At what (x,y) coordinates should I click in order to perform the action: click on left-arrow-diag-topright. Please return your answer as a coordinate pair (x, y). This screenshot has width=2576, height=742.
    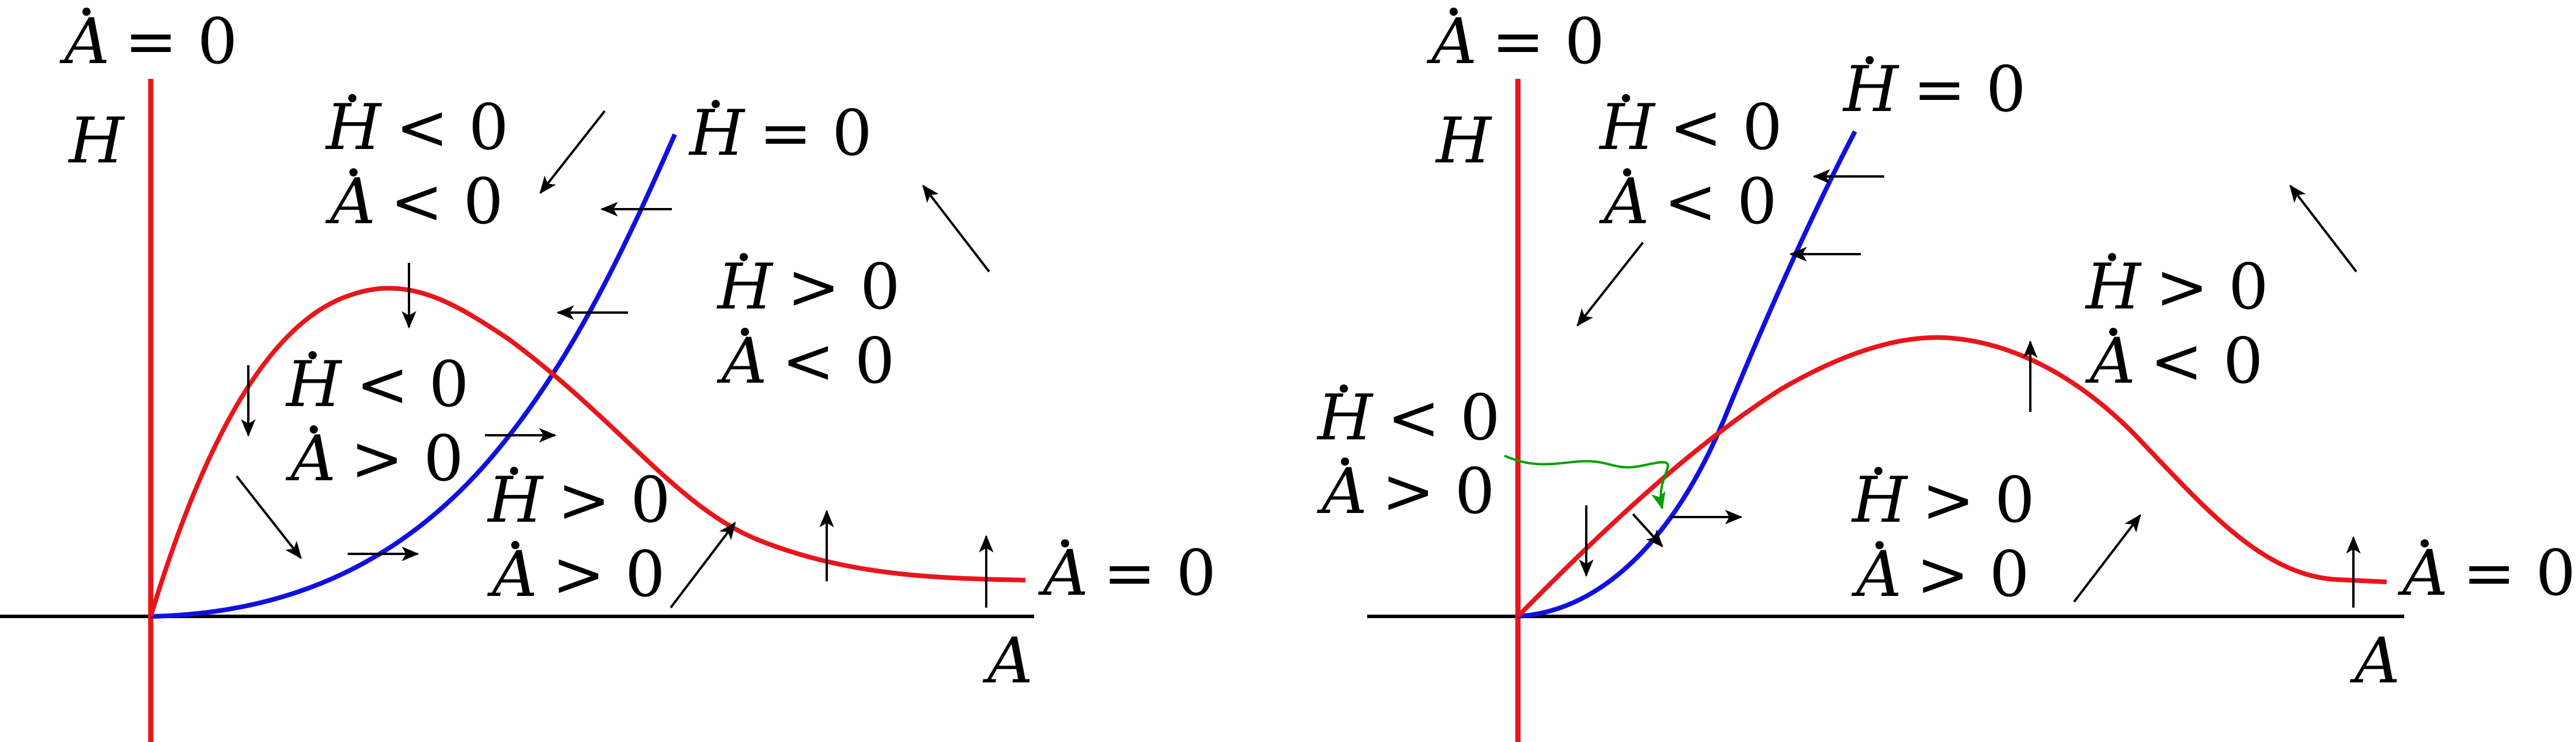
    Looking at the image, I should click on (956, 229).